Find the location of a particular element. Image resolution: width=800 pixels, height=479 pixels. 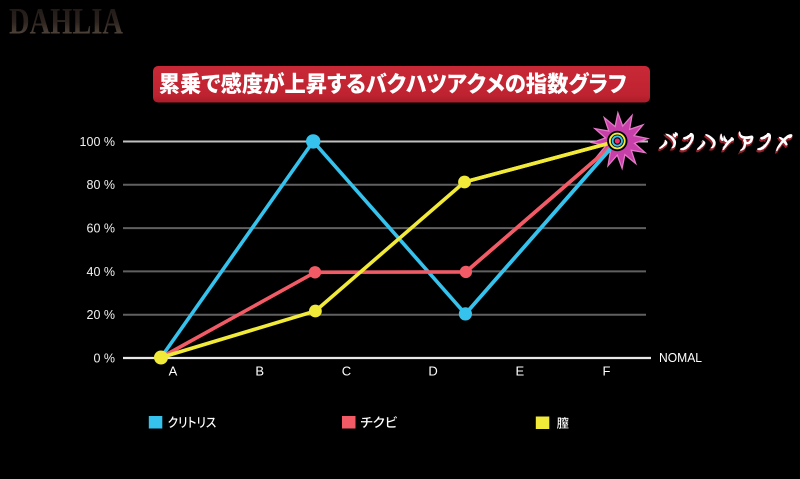

svg-text: DAHLIA is located at coordinates (66, 22).